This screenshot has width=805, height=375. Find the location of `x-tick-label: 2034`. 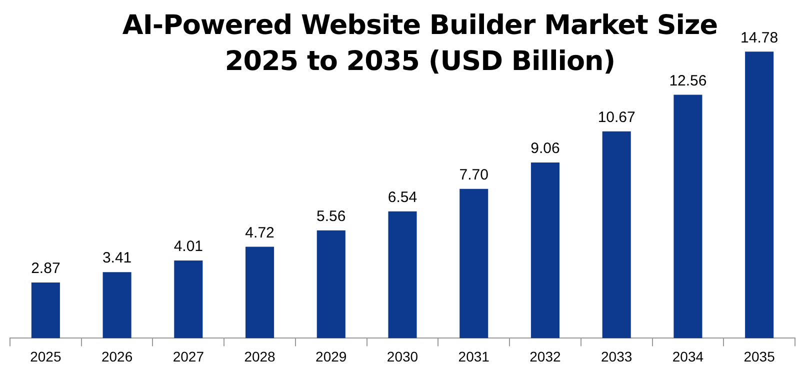

x-tick-label: 2034 is located at coordinates (688, 356).